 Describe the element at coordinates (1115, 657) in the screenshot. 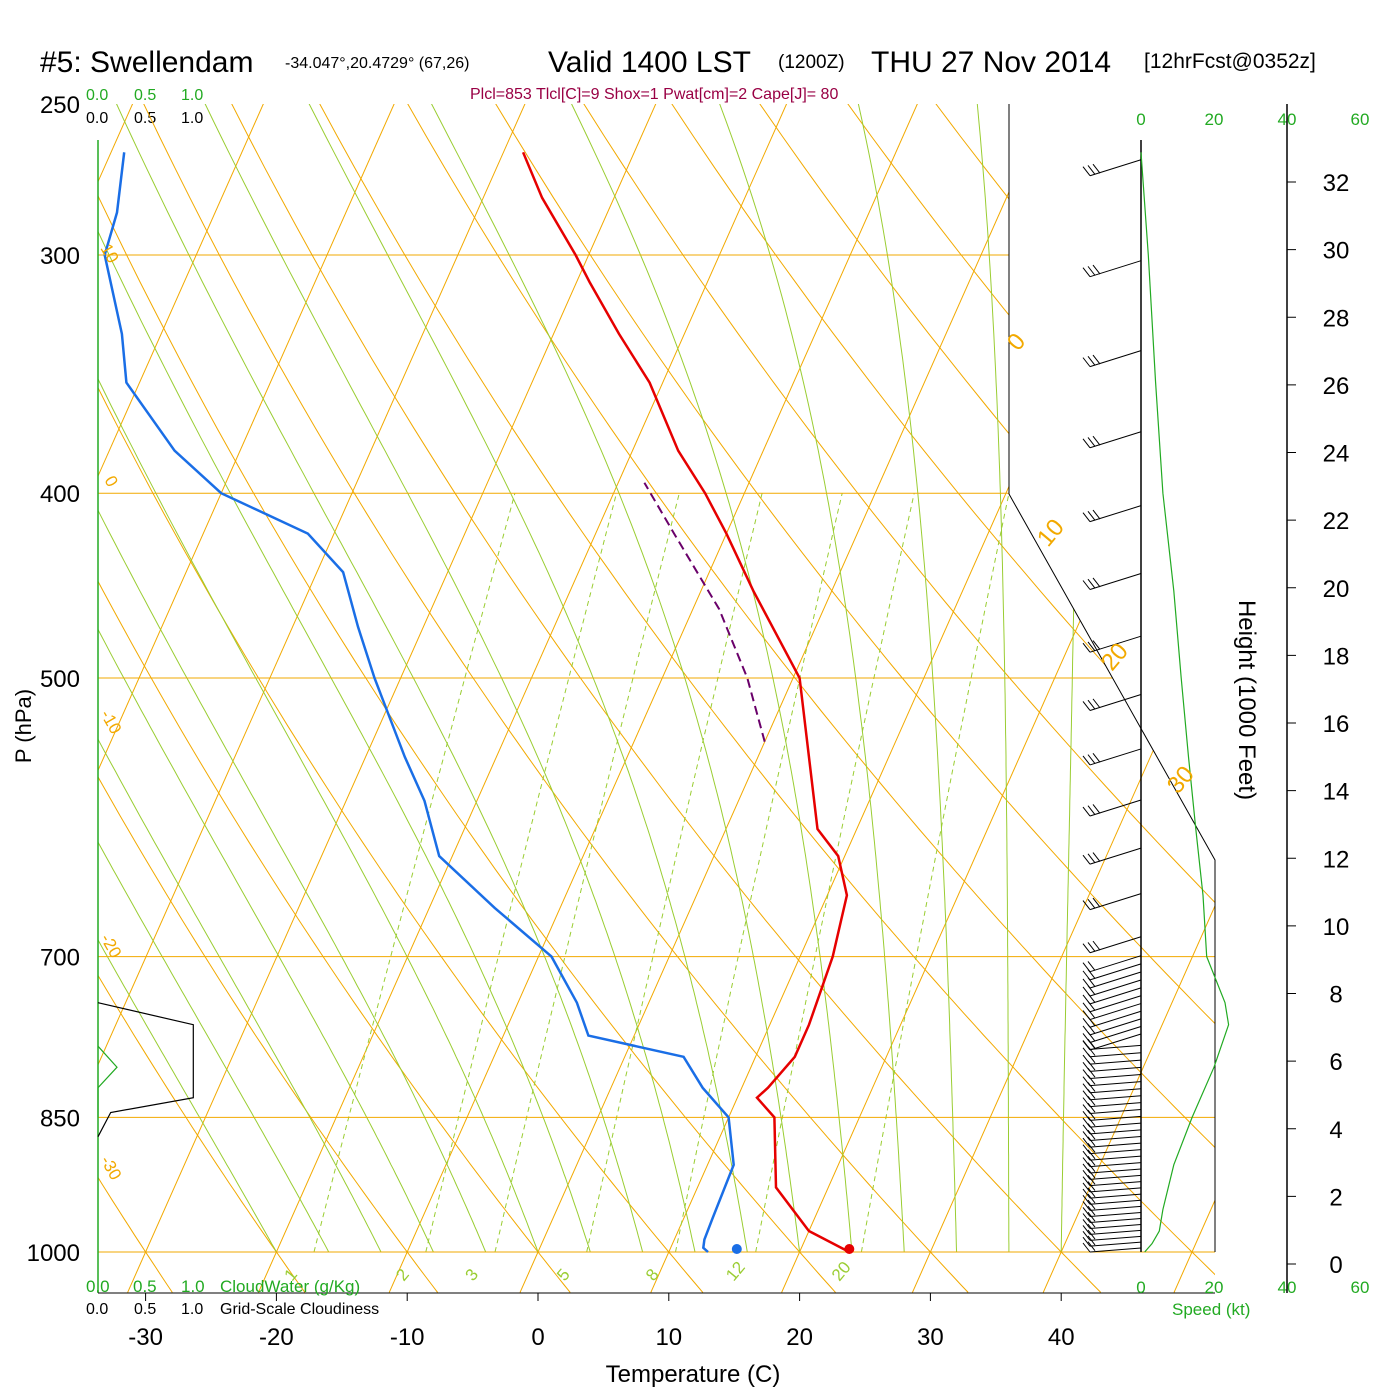

I see `isotherm-label: 20` at that location.